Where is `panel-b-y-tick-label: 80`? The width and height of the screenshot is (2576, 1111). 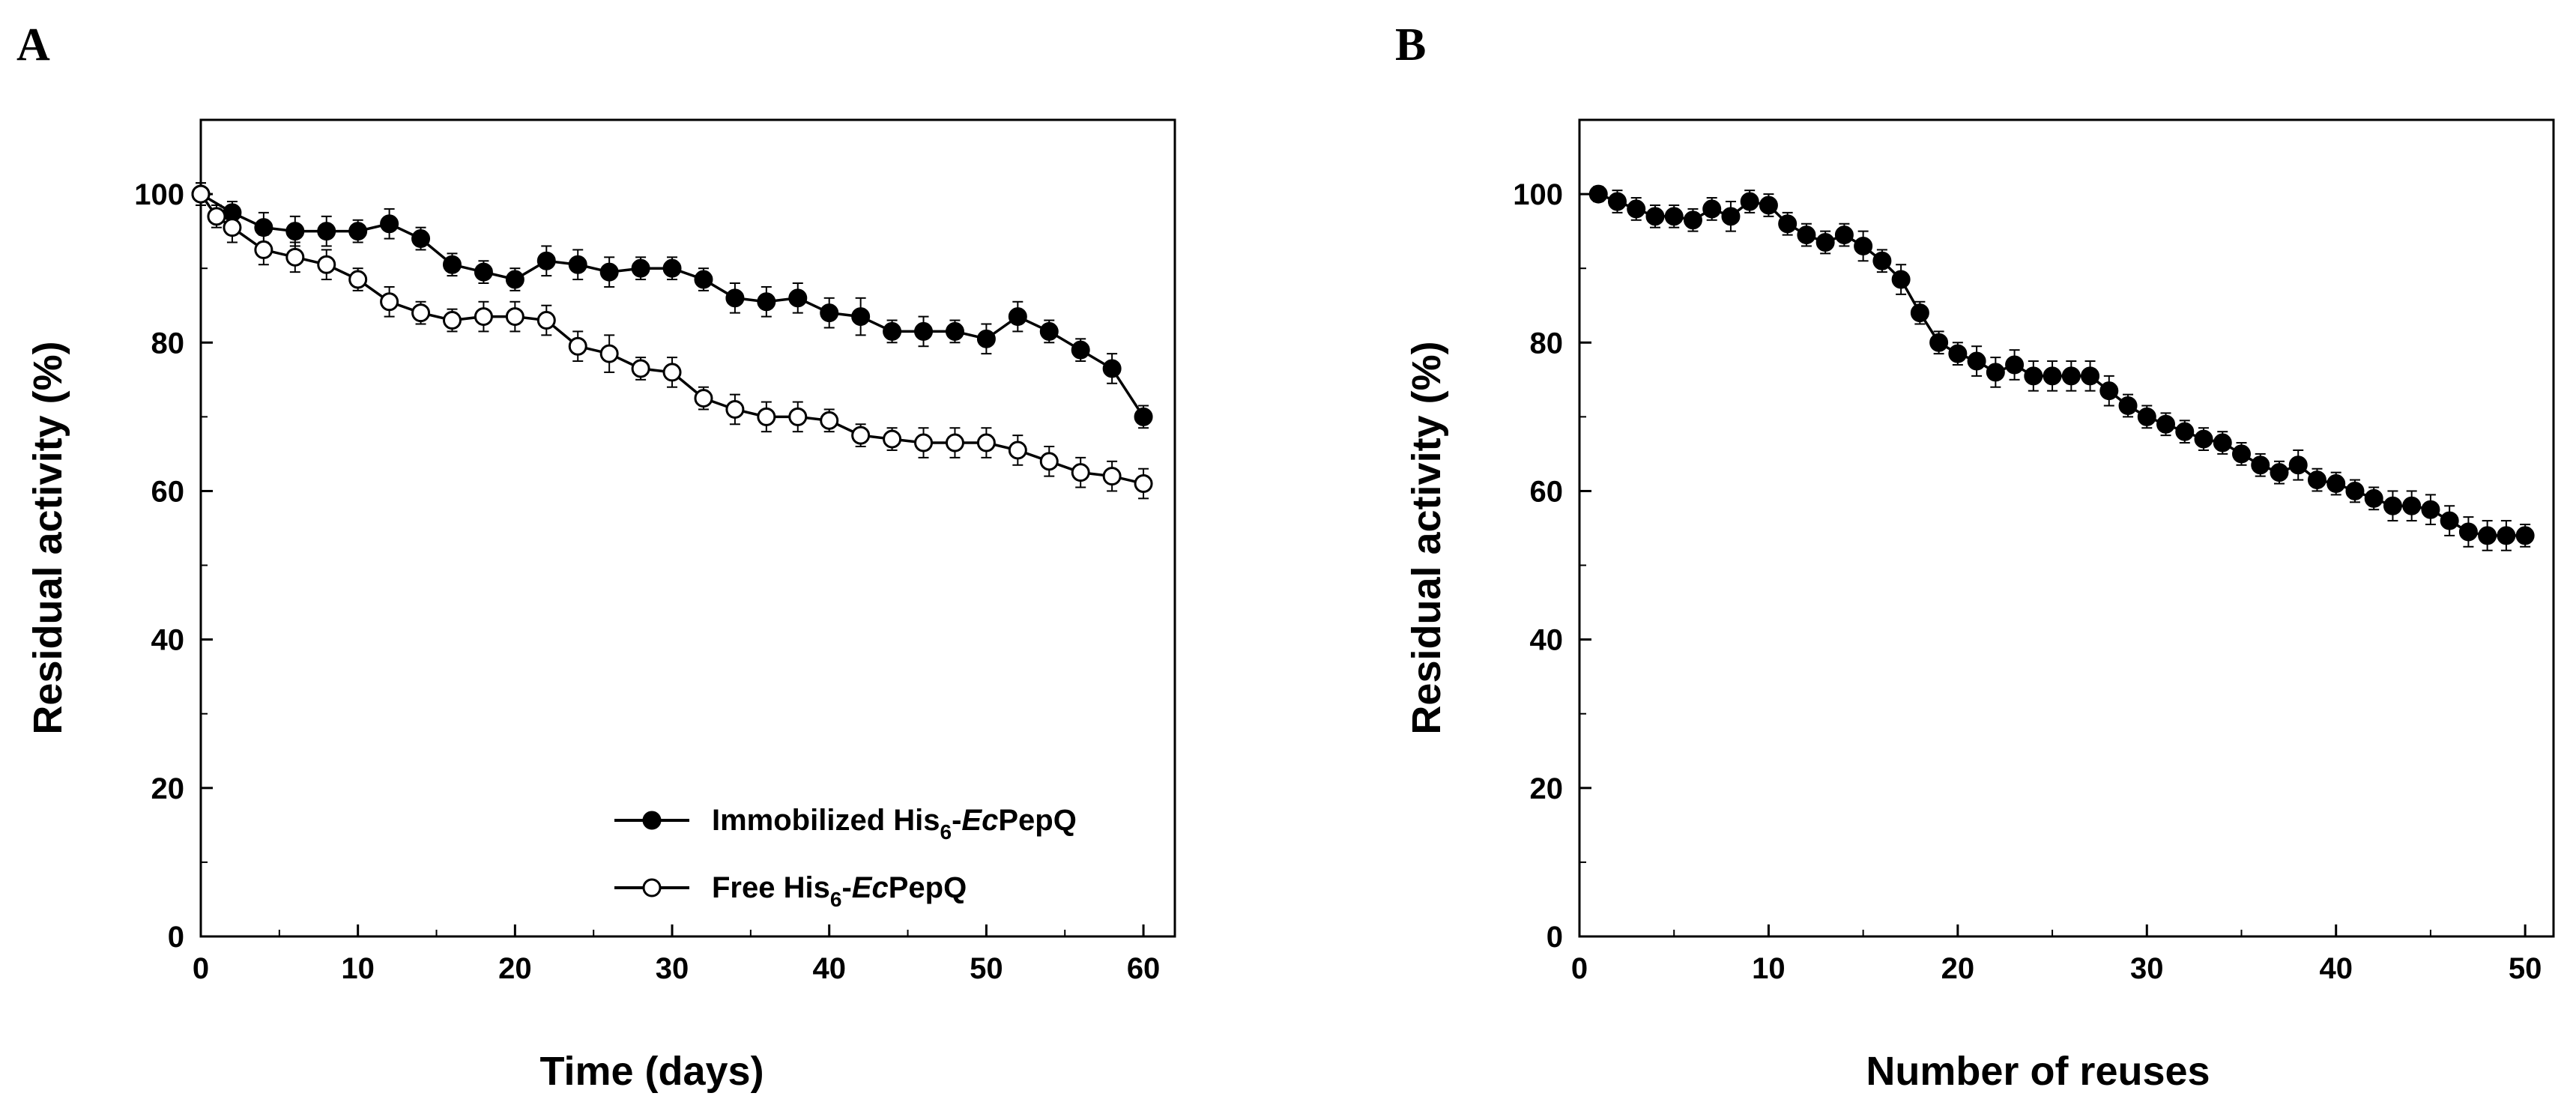
panel-b-y-tick-label: 80 is located at coordinates (1547, 343).